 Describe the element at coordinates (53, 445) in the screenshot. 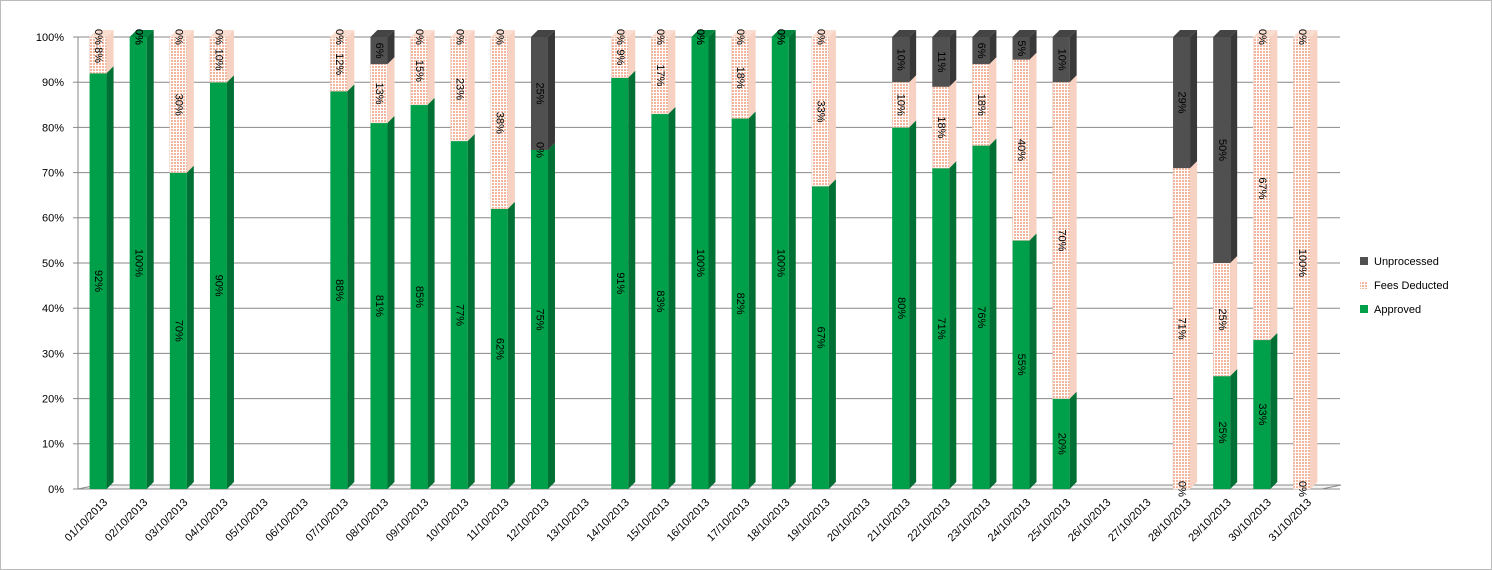

I see `y-tick-label: 10%` at that location.